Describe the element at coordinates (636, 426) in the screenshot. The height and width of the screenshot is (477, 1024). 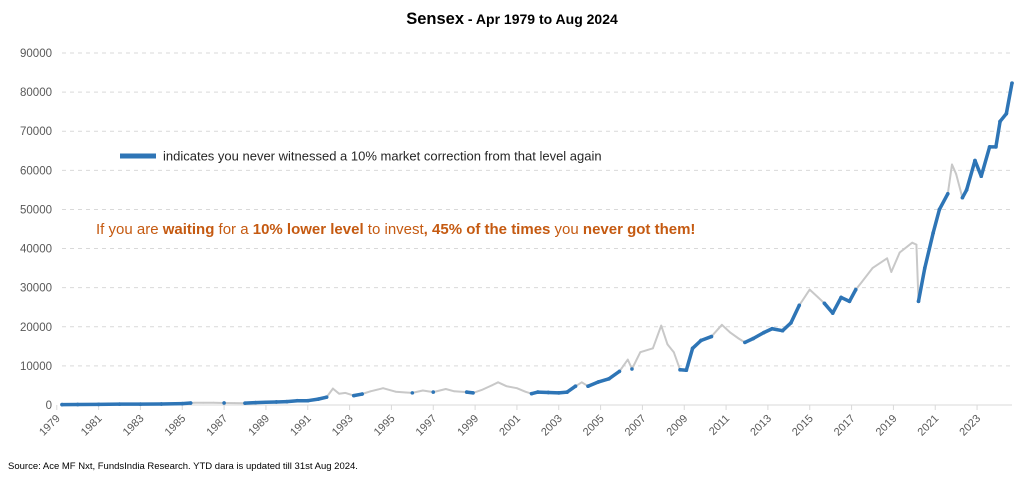
I see `x-tick-label: 2007` at that location.